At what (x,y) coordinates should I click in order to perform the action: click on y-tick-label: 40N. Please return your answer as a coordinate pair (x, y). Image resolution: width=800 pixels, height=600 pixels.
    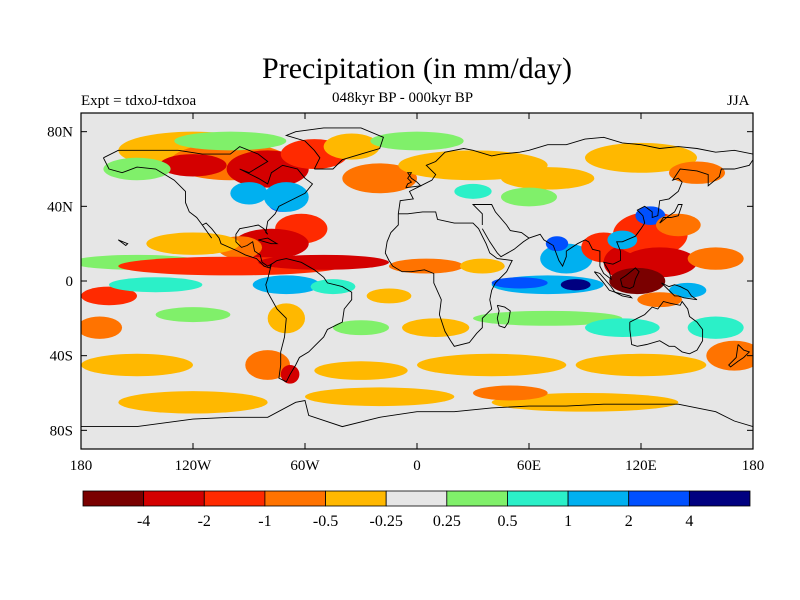
    Looking at the image, I should click on (60, 207).